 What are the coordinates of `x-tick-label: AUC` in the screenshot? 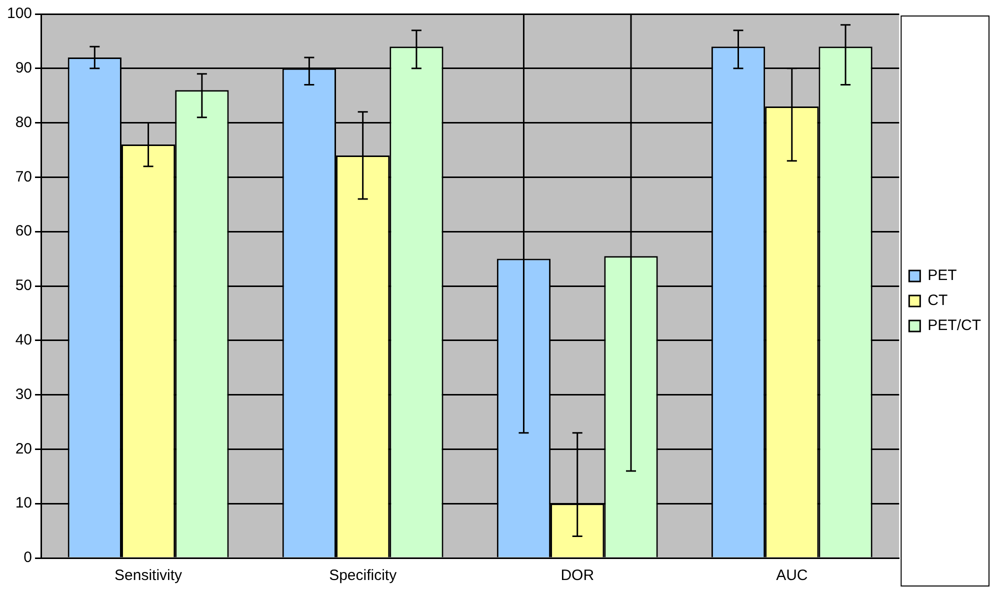 It's located at (792, 575).